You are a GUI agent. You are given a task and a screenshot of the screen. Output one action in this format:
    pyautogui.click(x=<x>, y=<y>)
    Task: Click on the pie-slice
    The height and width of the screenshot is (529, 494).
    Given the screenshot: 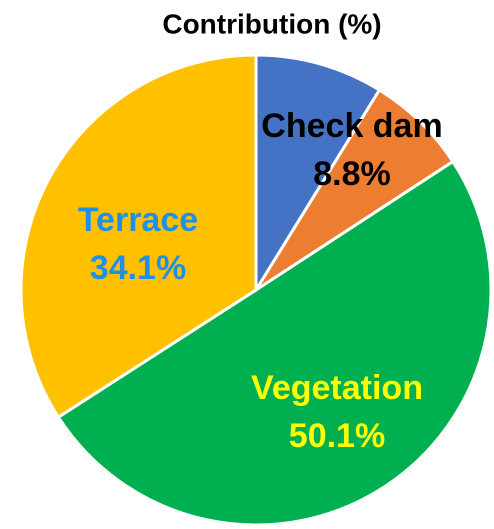 What is the action you would take?
    pyautogui.click(x=318, y=174)
    